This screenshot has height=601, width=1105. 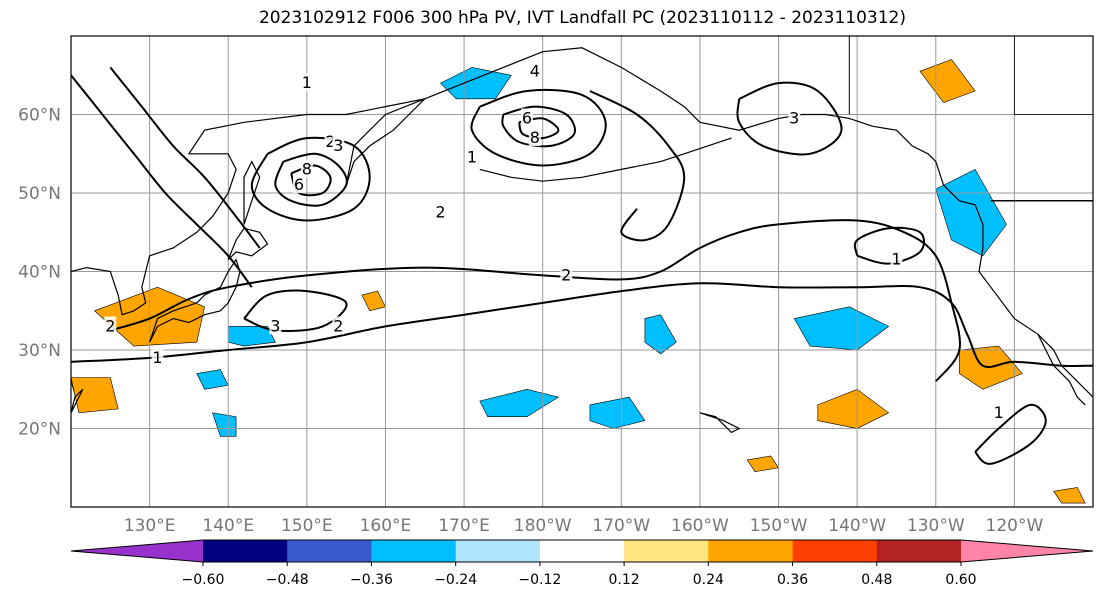 What do you see at coordinates (287, 580) in the screenshot?
I see `colorbar-tick-label: −0.48` at bounding box center [287, 580].